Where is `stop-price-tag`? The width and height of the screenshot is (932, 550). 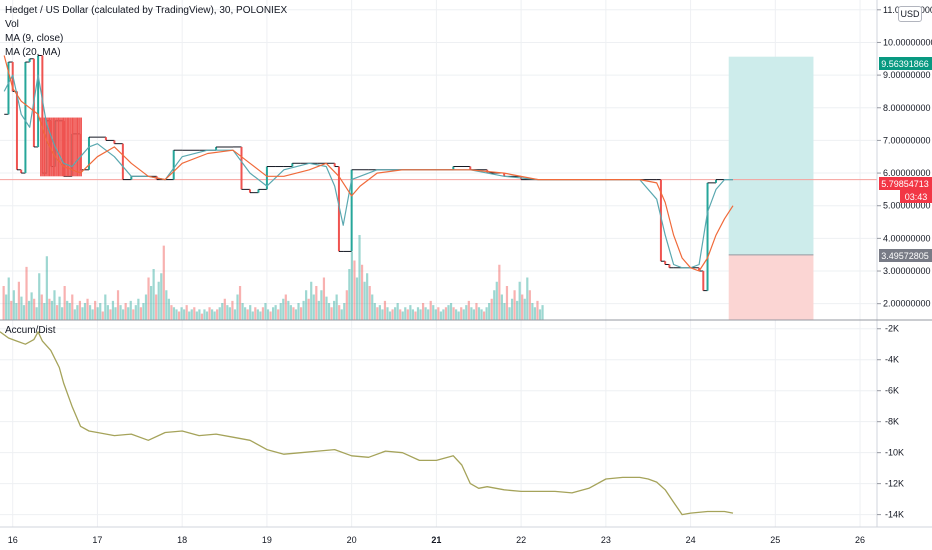 stop-price-tag is located at coordinates (905, 255).